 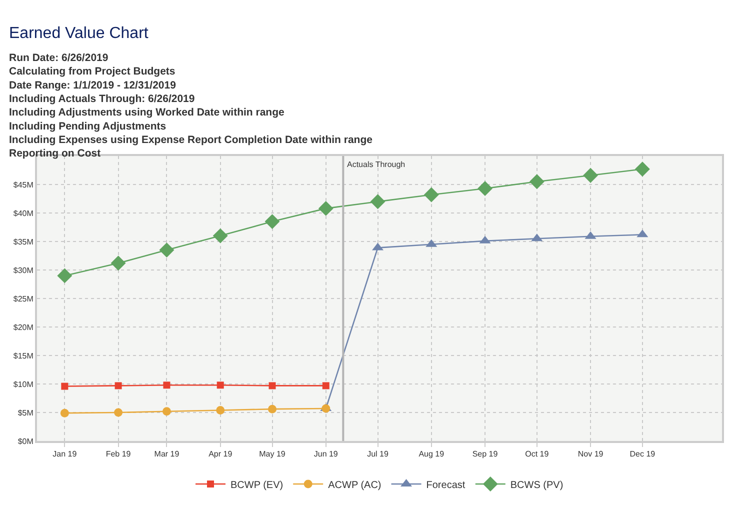 What do you see at coordinates (191, 106) in the screenshot?
I see `chart-subtitle: Run Date: 6/26/2019 Calculating from Project Budgets Date Range: 1/1/2019 - 12/31/2019 Including Actuals Through: 6/26/2019 Including Adjustments using Worked Date within range Including Pending Adjustments Including Expenses using Expense Report Completion Date within range Reporting on Cost` at bounding box center [191, 106].